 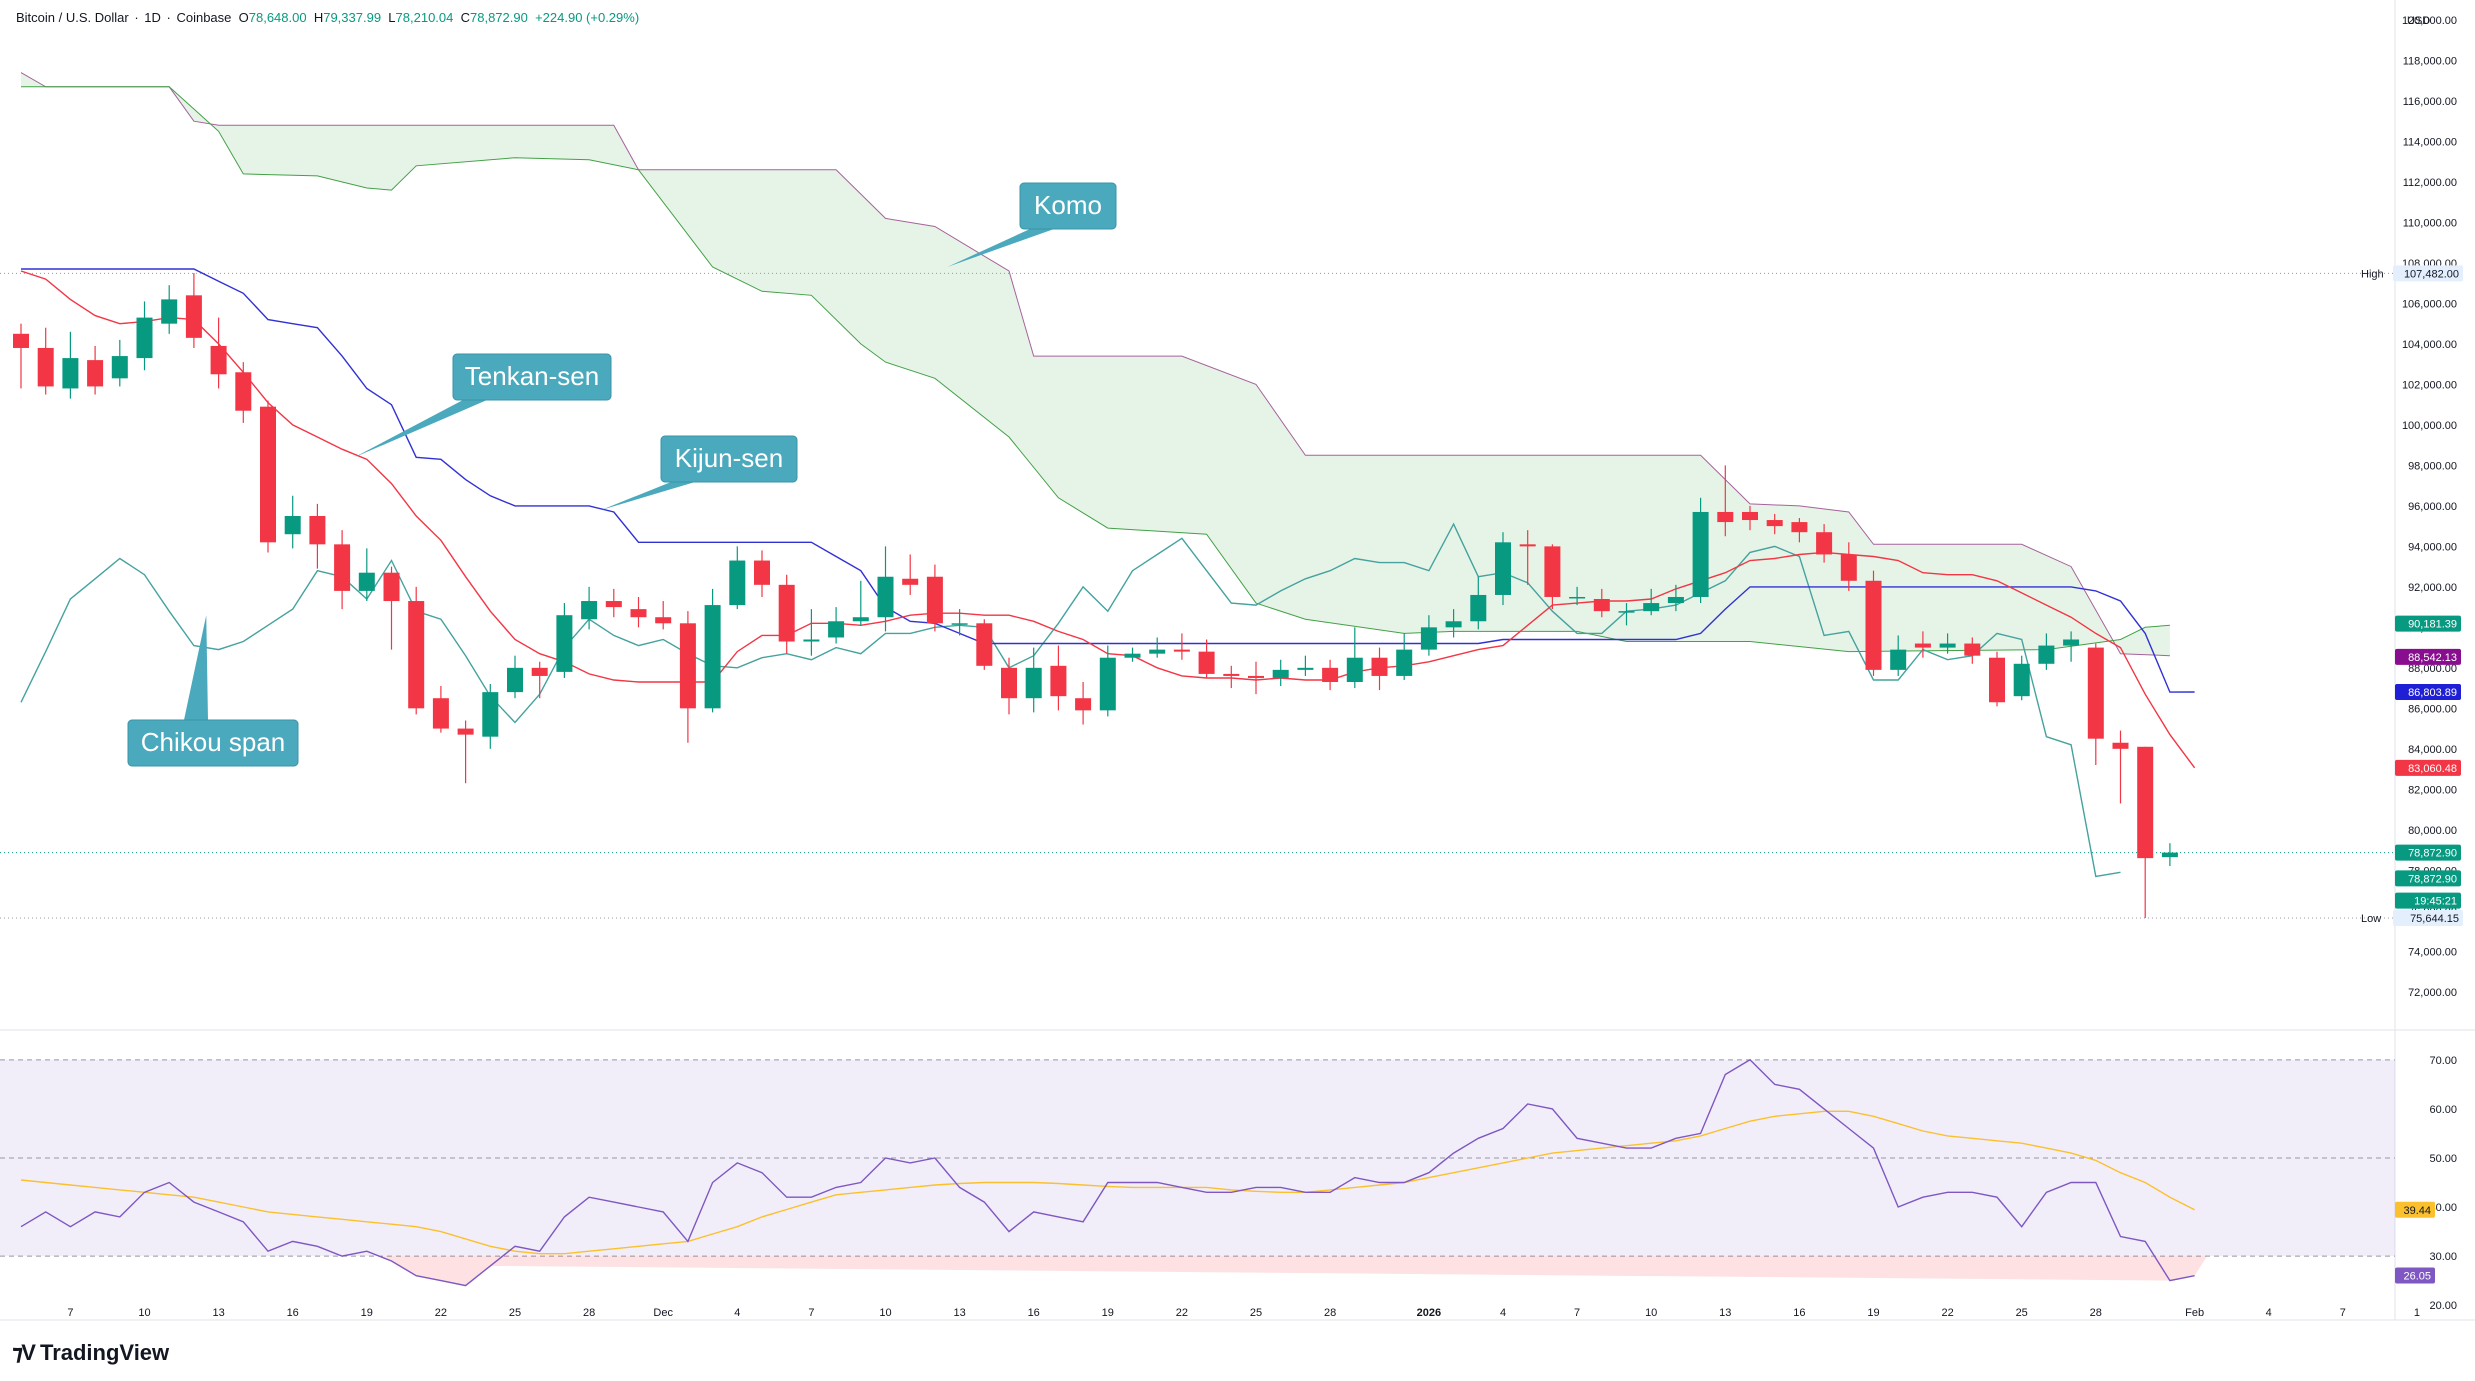 I want to click on price-tick-label: 84,000.00, so click(x=2432, y=750).